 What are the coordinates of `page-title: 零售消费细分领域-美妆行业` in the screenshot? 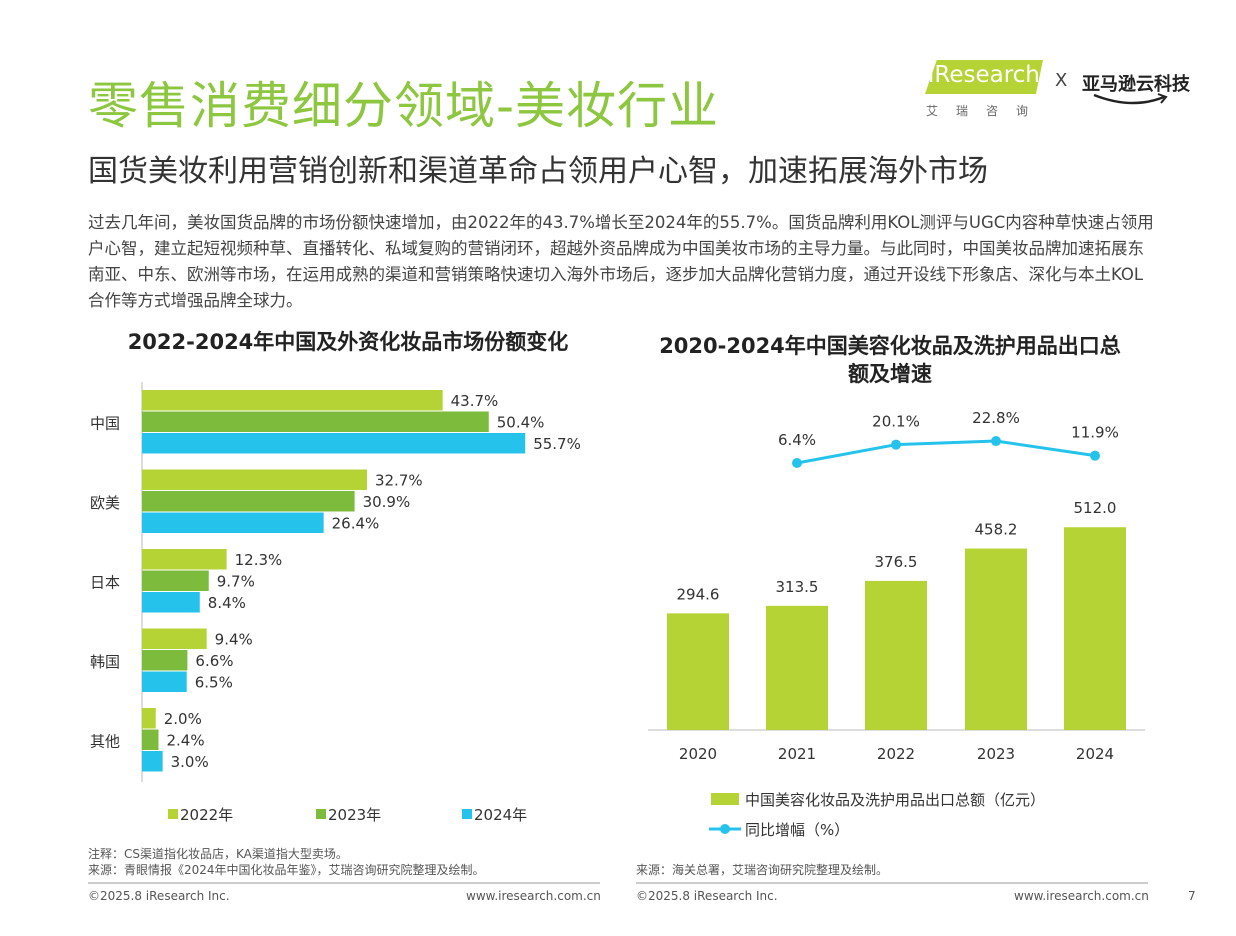 It's located at (404, 106).